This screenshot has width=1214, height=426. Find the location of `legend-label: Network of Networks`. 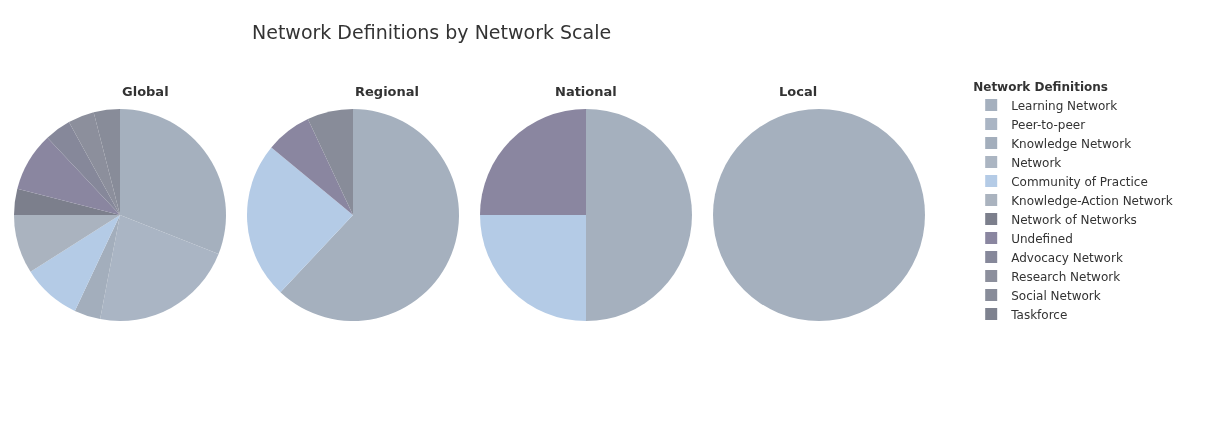

legend-label: Network of Networks is located at coordinates (1074, 219).